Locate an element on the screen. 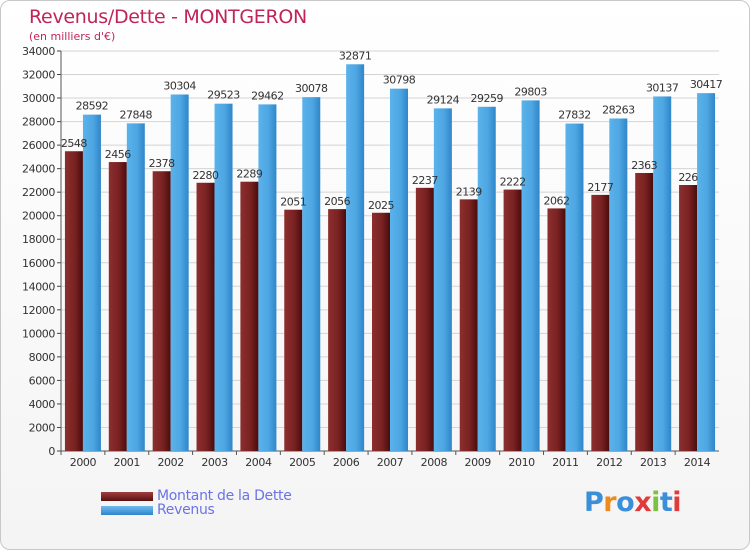  y-tick-label: 6000 is located at coordinates (42, 380).